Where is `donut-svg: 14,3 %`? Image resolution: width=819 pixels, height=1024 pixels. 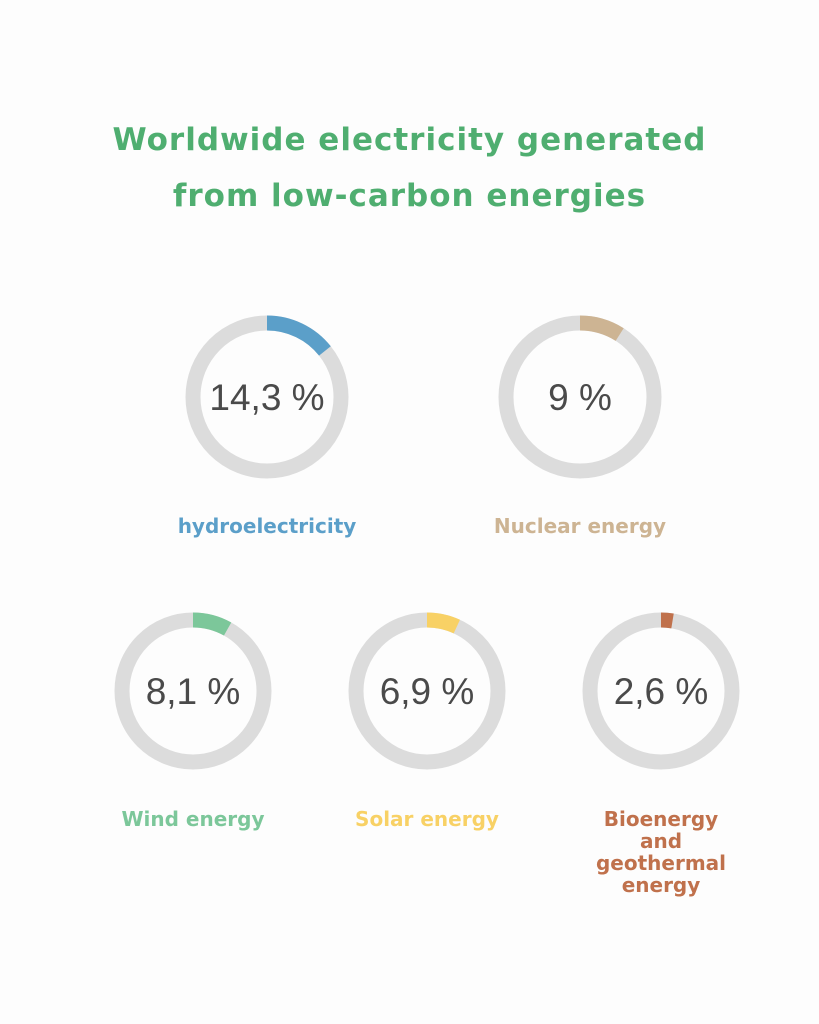 donut-svg: 14,3 % is located at coordinates (267, 397).